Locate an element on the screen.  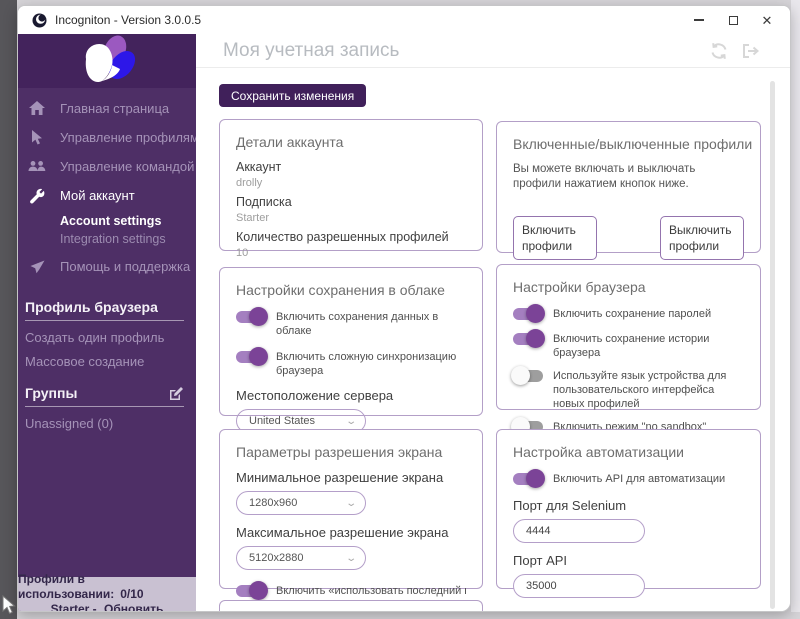
sidebar-item-label: Помощь и поддержка is located at coordinates (125, 266).